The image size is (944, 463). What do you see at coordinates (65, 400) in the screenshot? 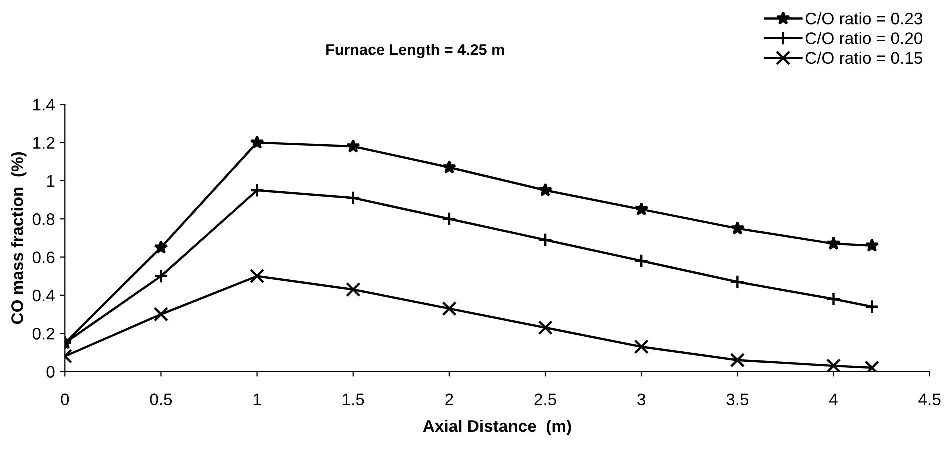
I see `x-tick-label: 0` at bounding box center [65, 400].